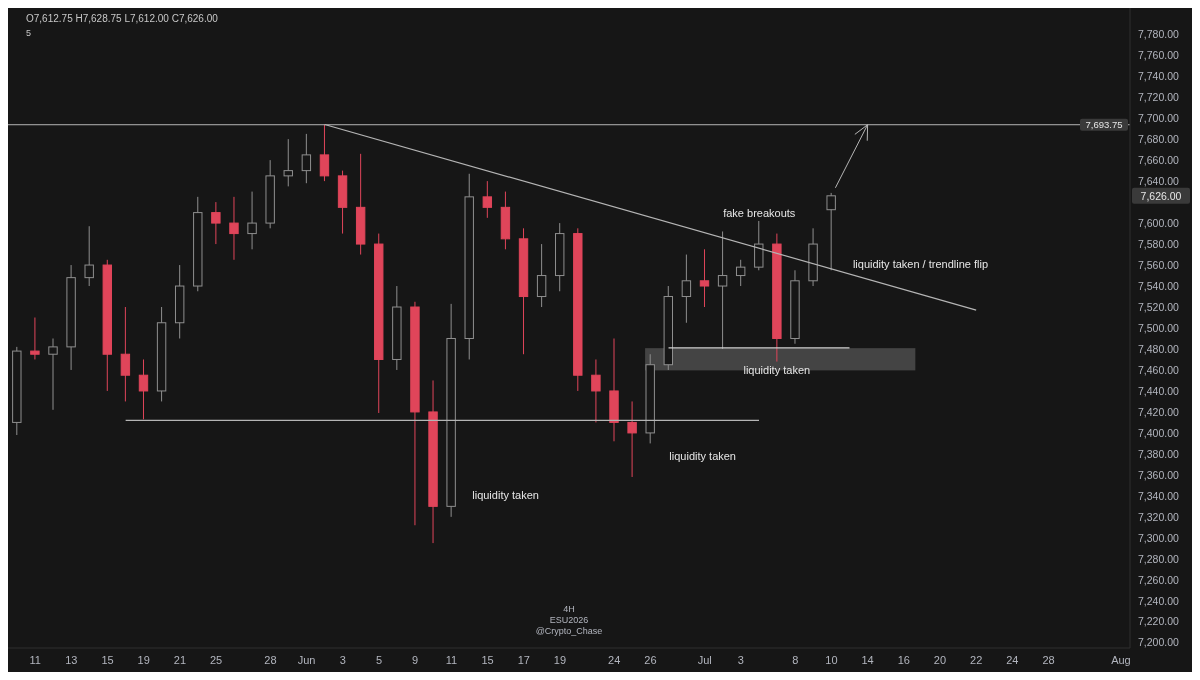 This screenshot has height=680, width=1200. What do you see at coordinates (1104, 125) in the screenshot?
I see `ref-line-label: 7,693.75` at bounding box center [1104, 125].